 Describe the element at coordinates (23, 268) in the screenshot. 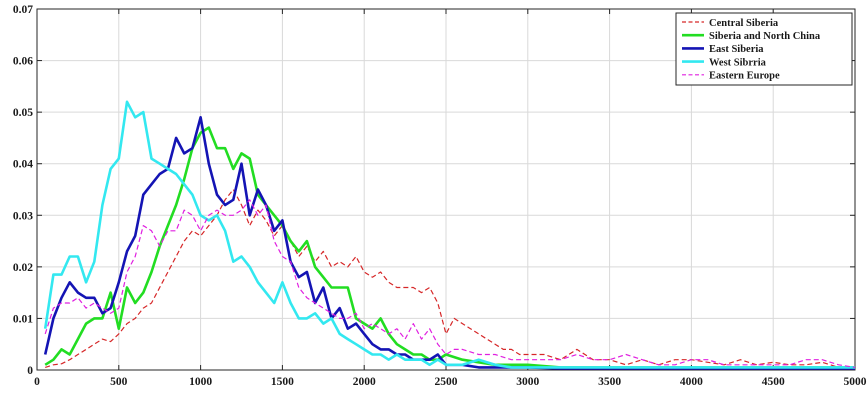

I see `y-tick-label: 0.02` at that location.